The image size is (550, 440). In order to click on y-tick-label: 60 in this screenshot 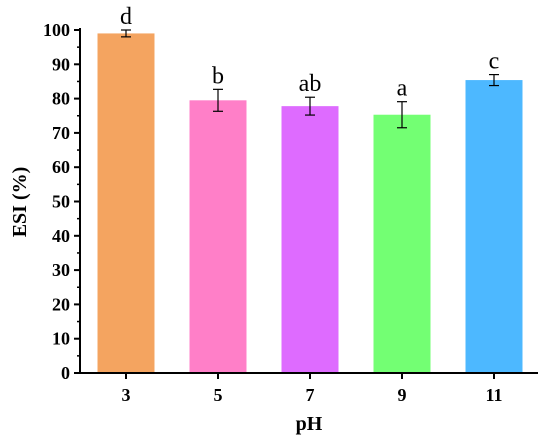, I will do `click(61, 167)`.